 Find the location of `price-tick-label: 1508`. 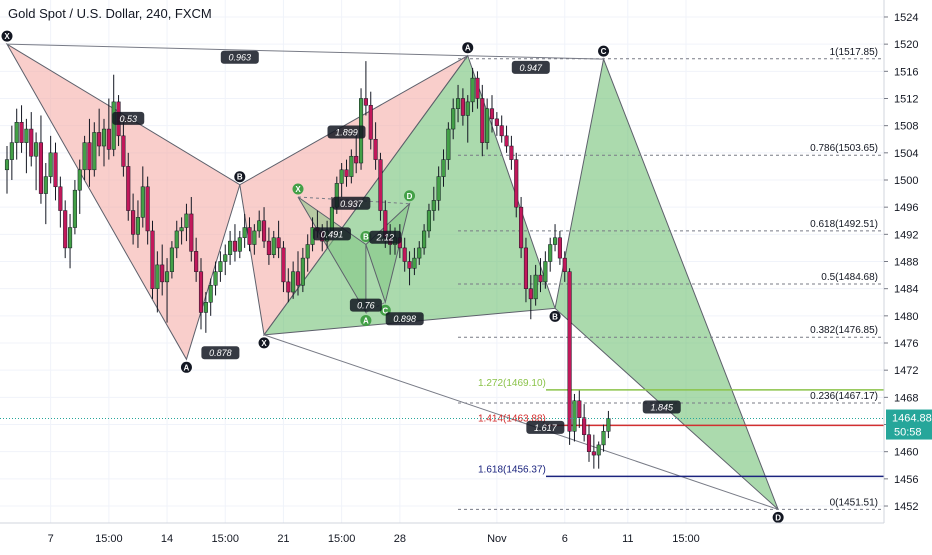

price-tick-label: 1508 is located at coordinates (906, 127).